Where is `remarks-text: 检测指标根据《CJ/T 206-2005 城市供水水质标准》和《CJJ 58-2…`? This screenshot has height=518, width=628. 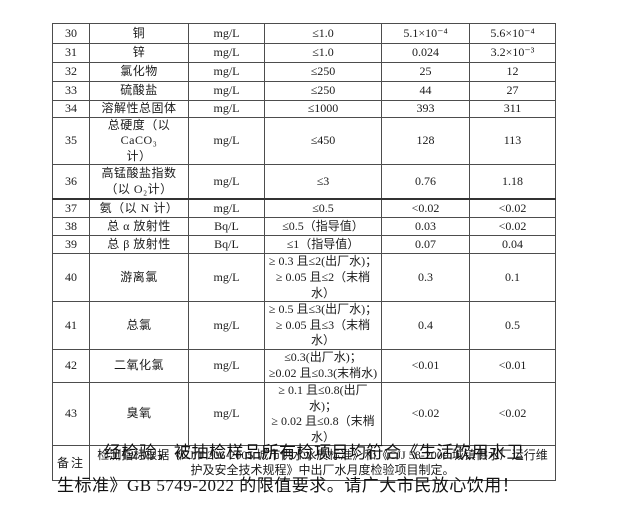 remarks-text: 检测指标根据《CJ/T 206-2005 城市供水水质标准》和《CJJ 58-2… is located at coordinates (322, 463).